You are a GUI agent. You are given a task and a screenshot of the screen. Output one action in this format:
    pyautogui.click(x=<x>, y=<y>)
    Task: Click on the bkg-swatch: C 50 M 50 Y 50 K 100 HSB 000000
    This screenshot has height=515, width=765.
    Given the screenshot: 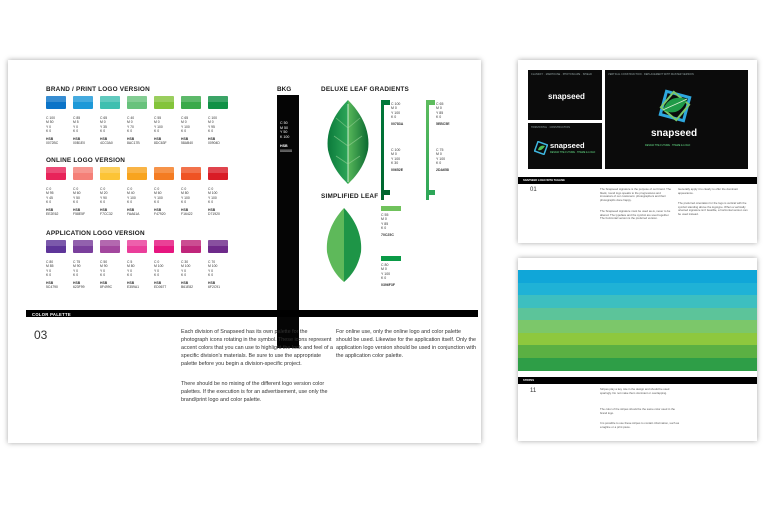 What is the action you would take?
    pyautogui.click(x=288, y=221)
    